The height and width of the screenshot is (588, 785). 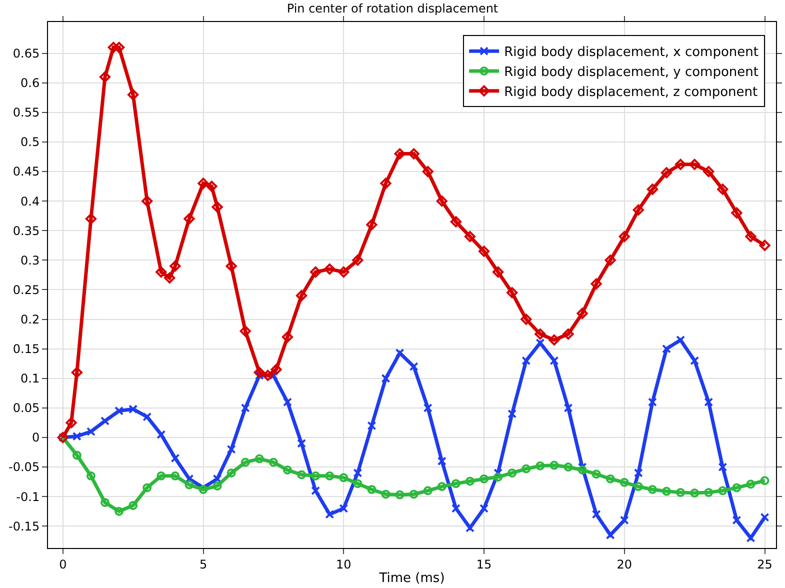 I want to click on y-tick-label: 0.3, so click(x=30, y=260).